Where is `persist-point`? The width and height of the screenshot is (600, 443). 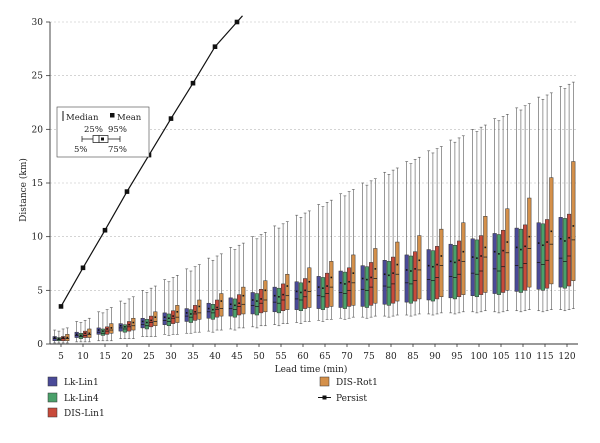
persist-point is located at coordinates (215, 46).